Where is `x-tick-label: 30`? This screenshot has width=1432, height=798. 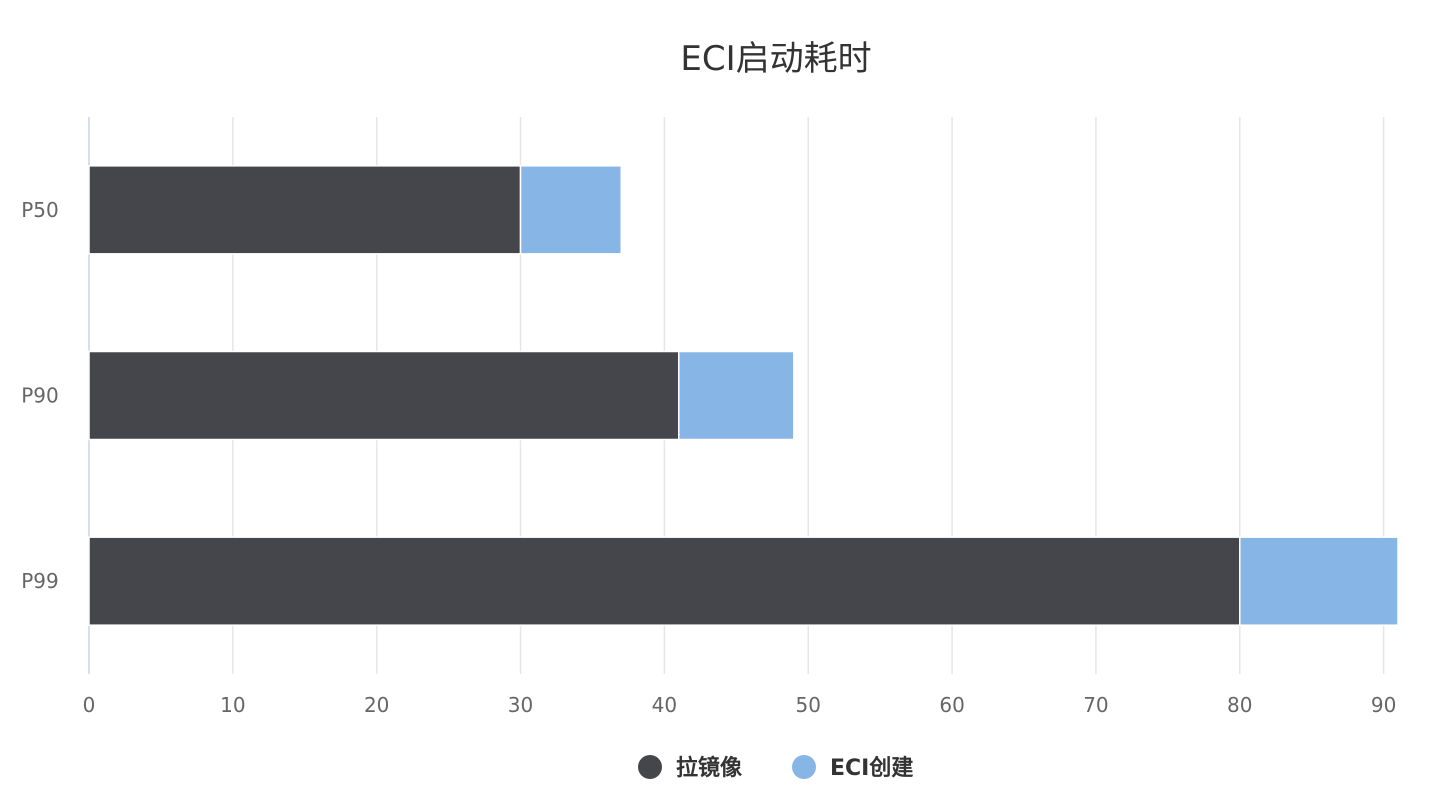 x-tick-label: 30 is located at coordinates (520, 705).